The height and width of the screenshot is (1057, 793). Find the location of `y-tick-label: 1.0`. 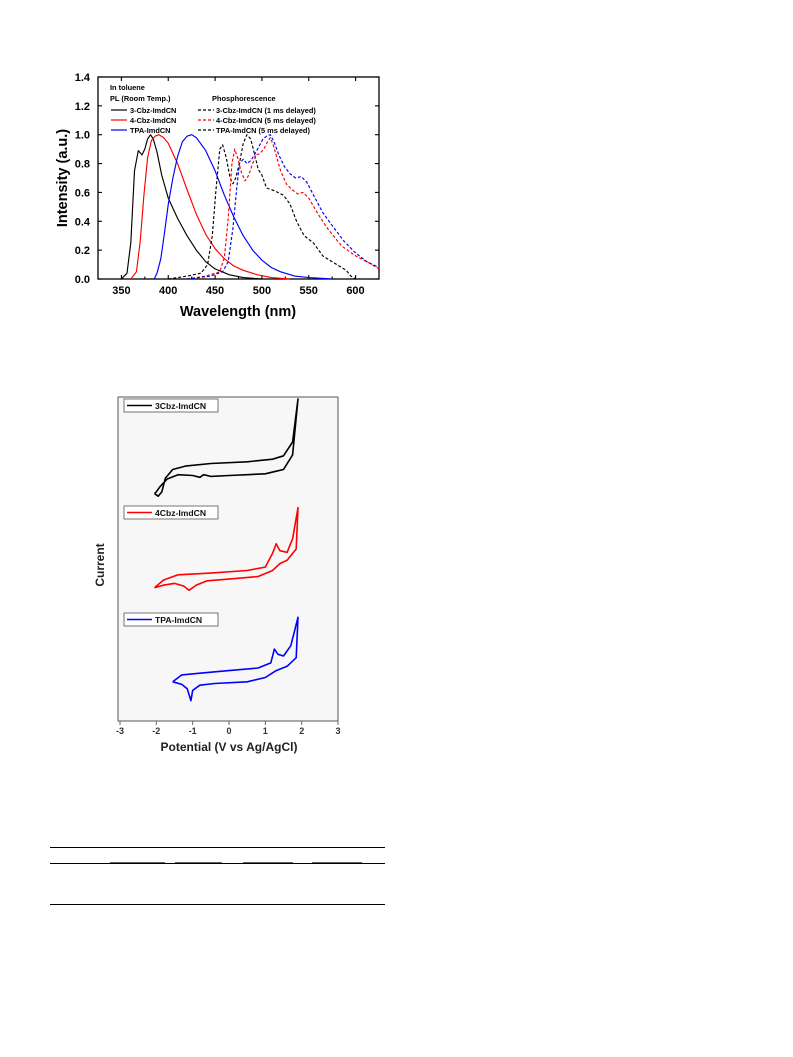

y-tick-label: 1.0 is located at coordinates (82, 136).